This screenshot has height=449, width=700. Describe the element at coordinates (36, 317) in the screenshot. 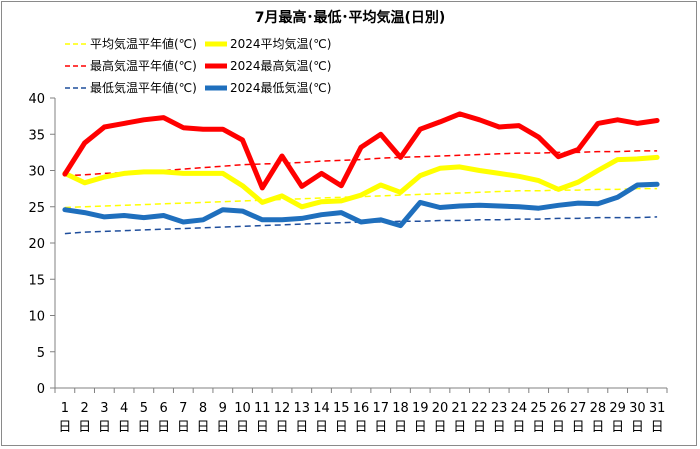

I see `y-tick-label: 10` at that location.